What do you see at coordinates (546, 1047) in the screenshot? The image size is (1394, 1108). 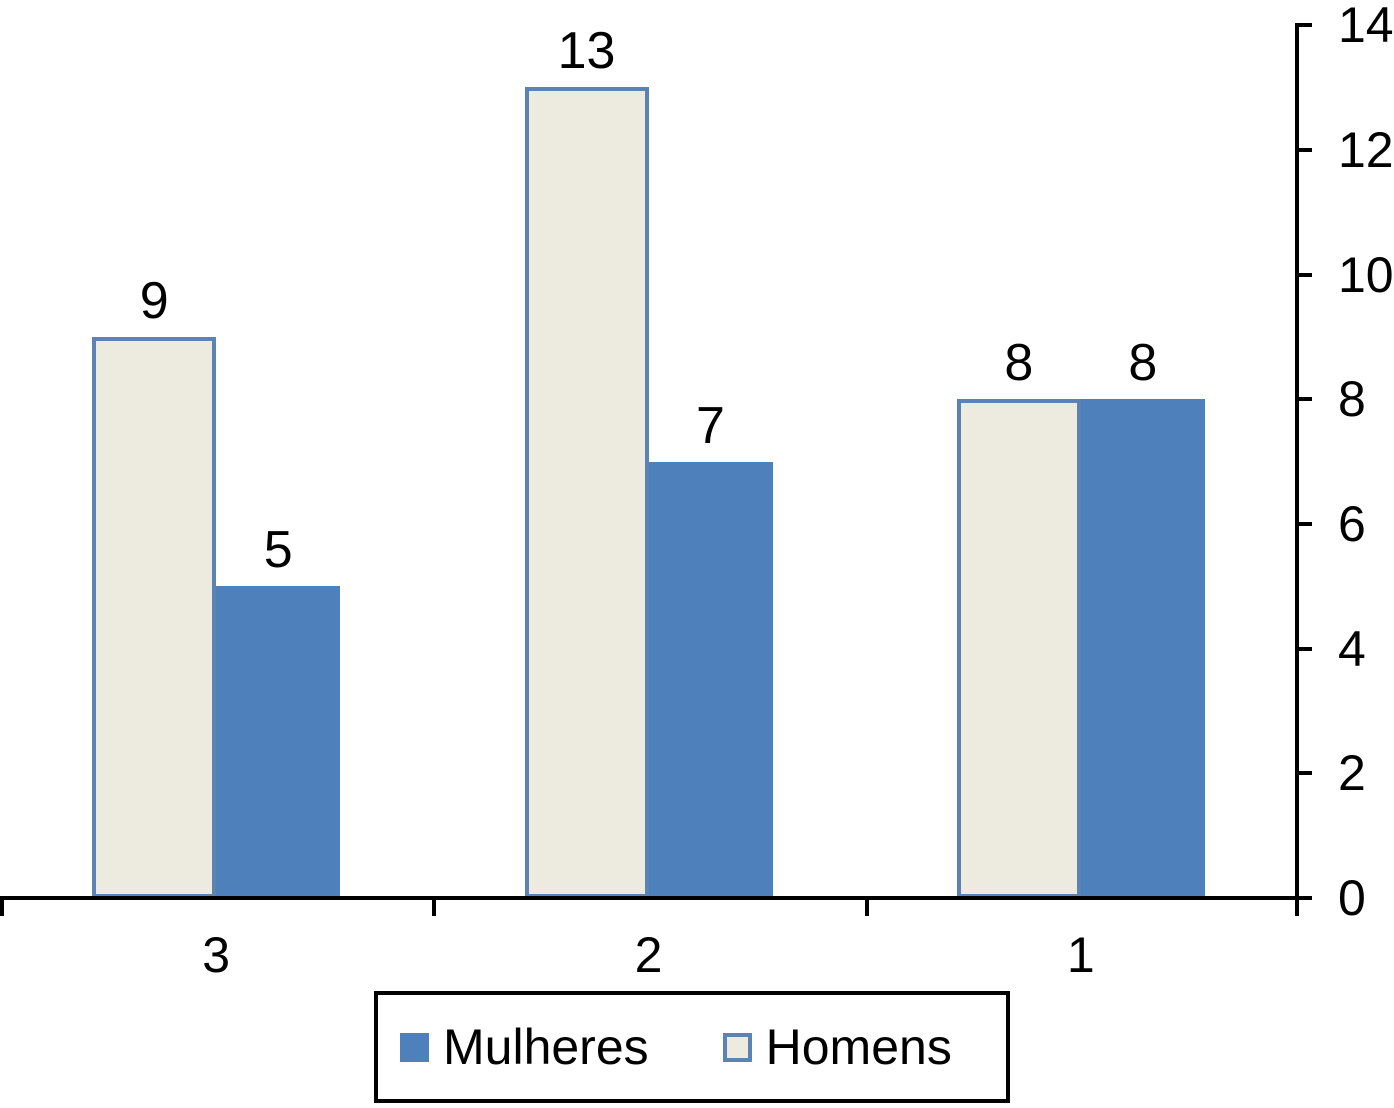 I see `legend-label-mulheres: Mulheres` at bounding box center [546, 1047].